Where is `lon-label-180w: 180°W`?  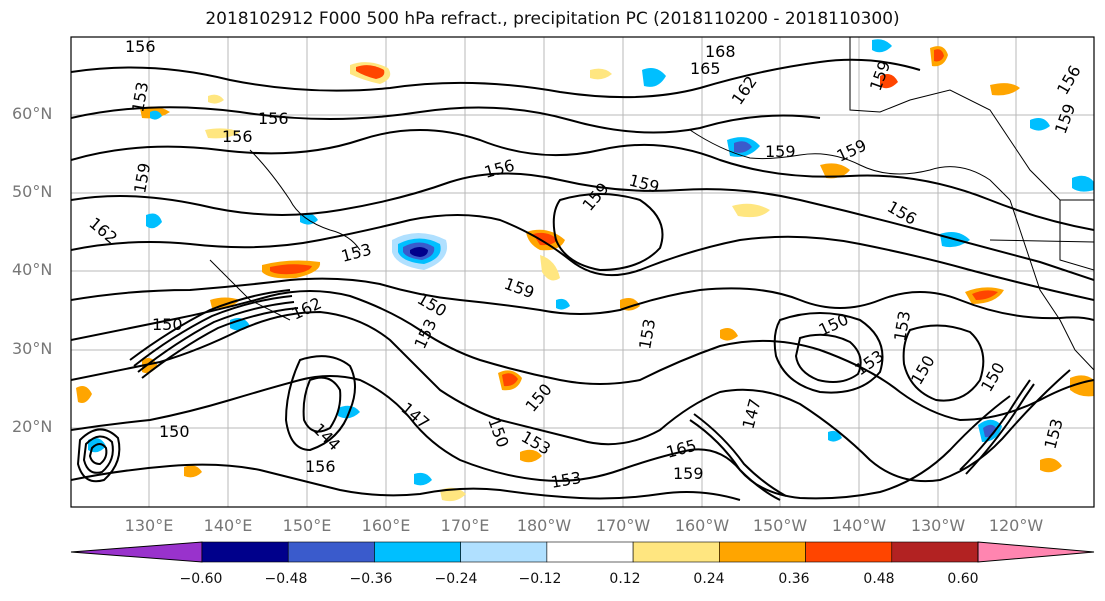 lon-label-180w: 180°W is located at coordinates (544, 525).